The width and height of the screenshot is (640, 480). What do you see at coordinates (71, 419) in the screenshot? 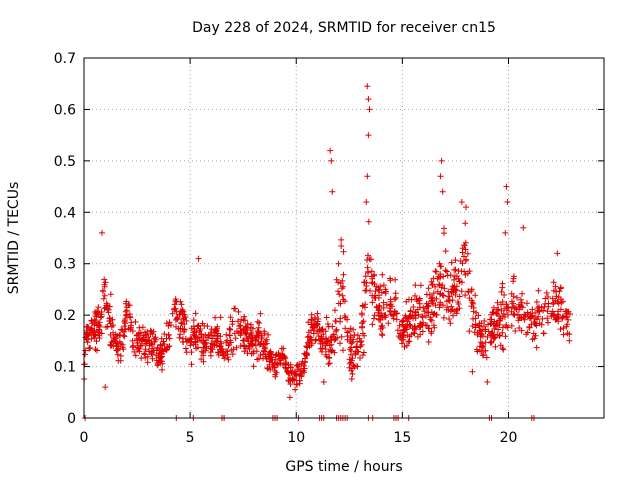
I see `y-tick-label: 0` at bounding box center [71, 419].